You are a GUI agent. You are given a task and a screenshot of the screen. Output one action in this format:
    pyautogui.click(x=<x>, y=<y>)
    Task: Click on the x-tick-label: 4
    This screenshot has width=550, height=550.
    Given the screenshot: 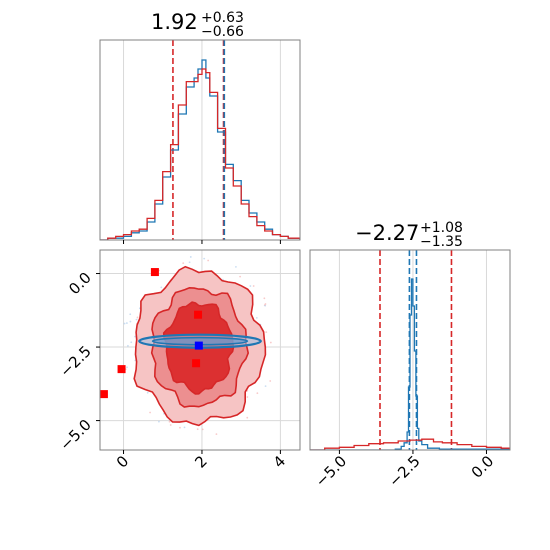 What is the action you would take?
    pyautogui.click(x=279, y=461)
    